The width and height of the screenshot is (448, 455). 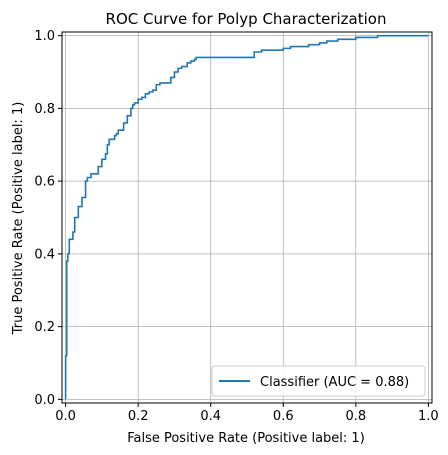 What do you see at coordinates (44, 400) in the screenshot?
I see `y-tick-label: 0.0` at bounding box center [44, 400].